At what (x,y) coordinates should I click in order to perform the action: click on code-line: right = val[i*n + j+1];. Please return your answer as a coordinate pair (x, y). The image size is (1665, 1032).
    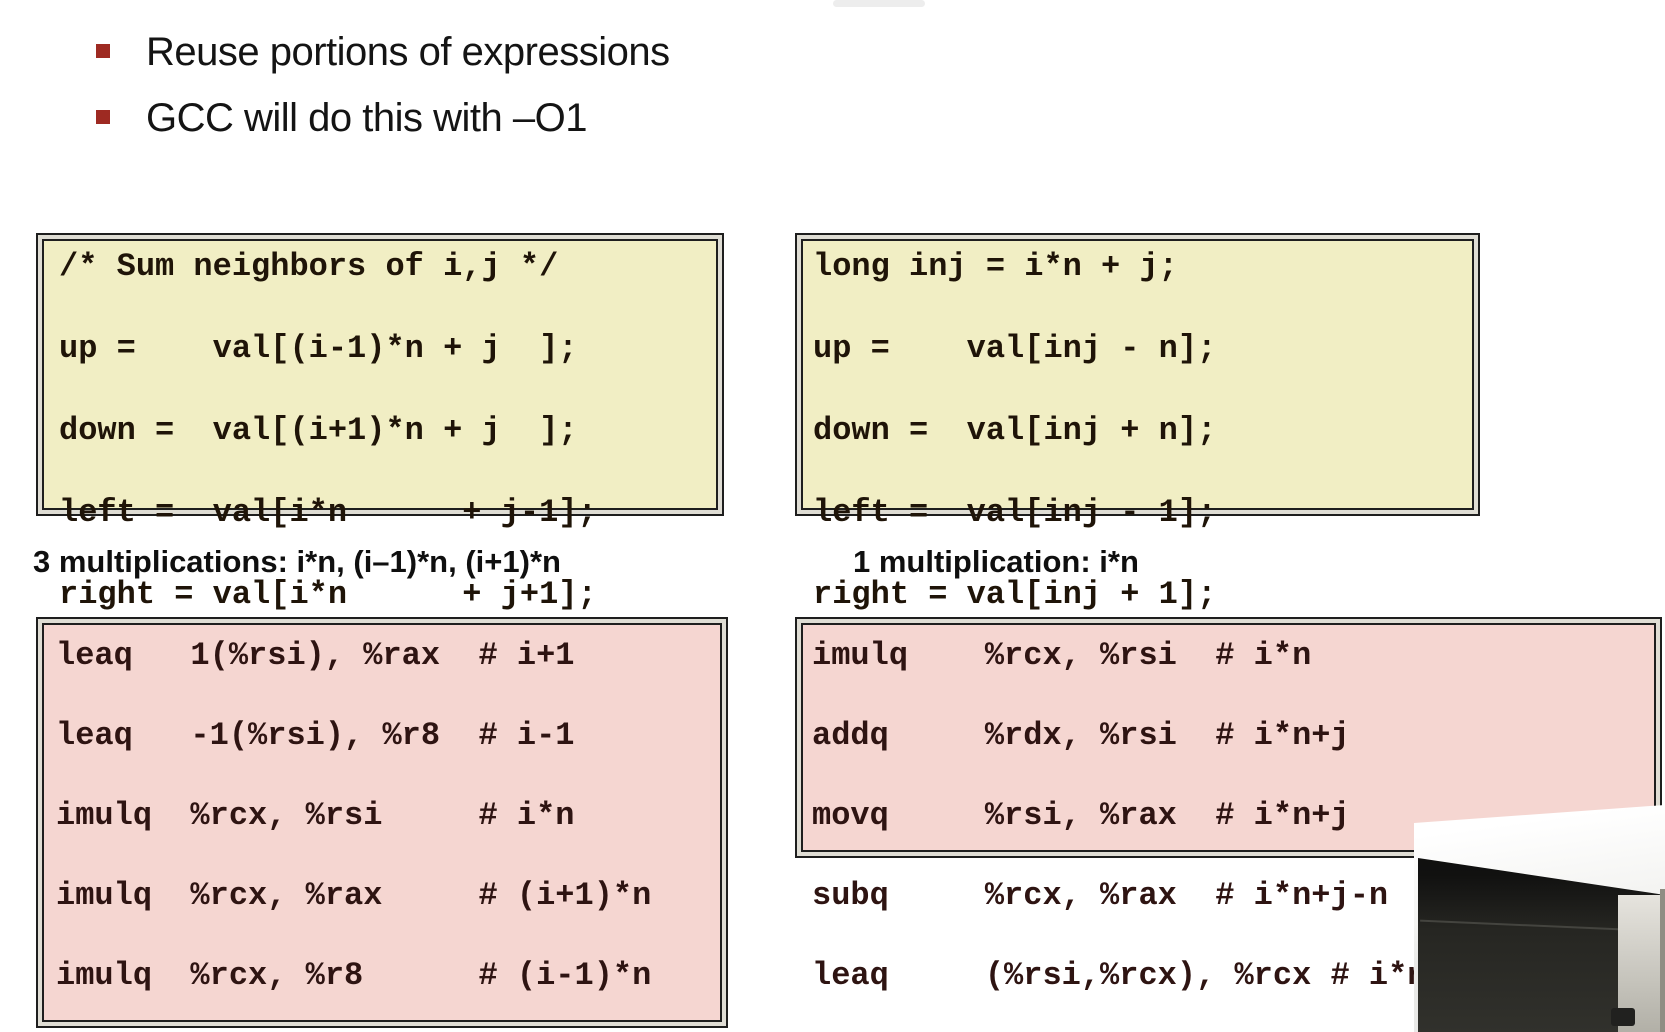
    Looking at the image, I should click on (328, 594).